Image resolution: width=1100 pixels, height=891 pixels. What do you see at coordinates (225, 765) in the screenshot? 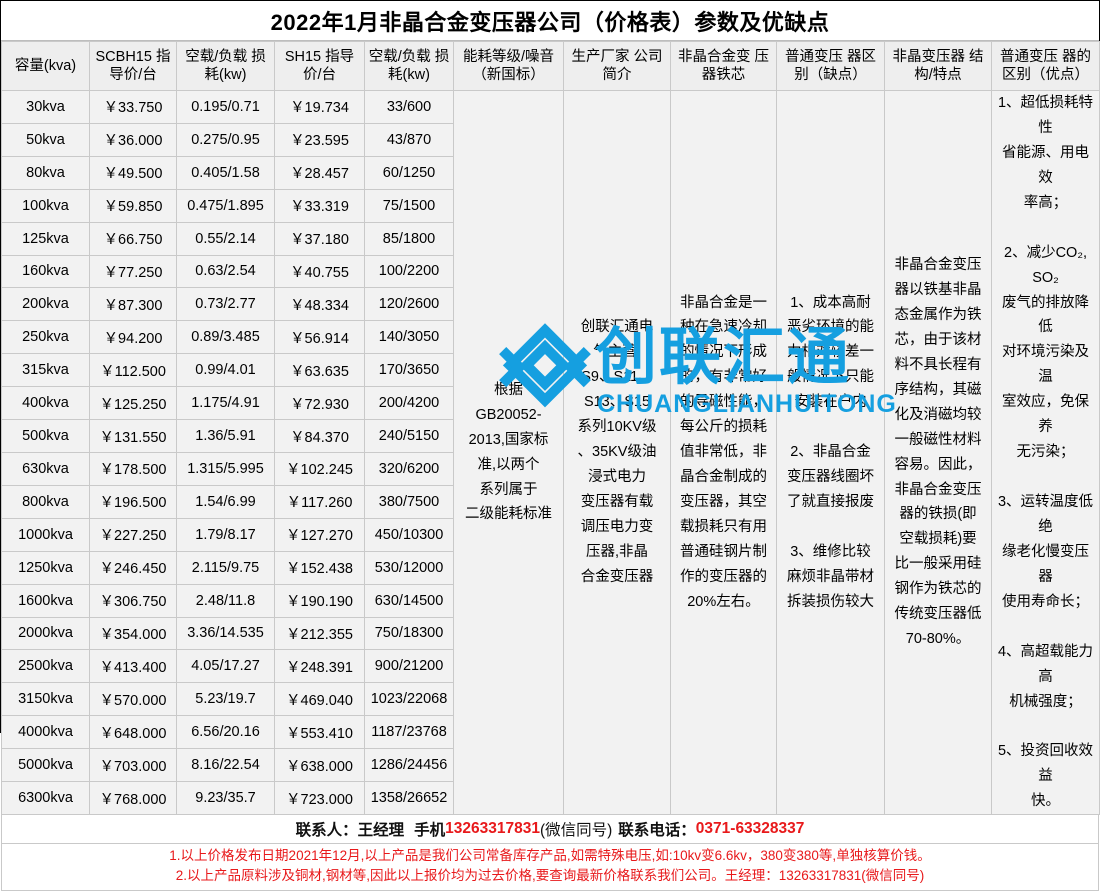
I see `cell-scbh15-loss: 8.16/22.54` at bounding box center [225, 765].